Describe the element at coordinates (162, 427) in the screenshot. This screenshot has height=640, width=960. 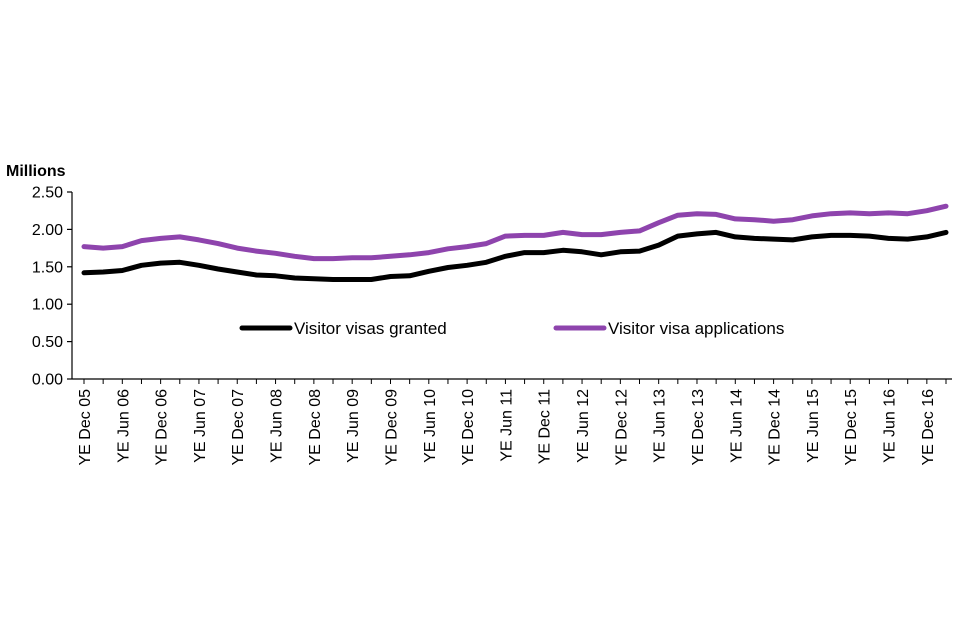
I see `x-tick-label: YE Dec 06` at that location.